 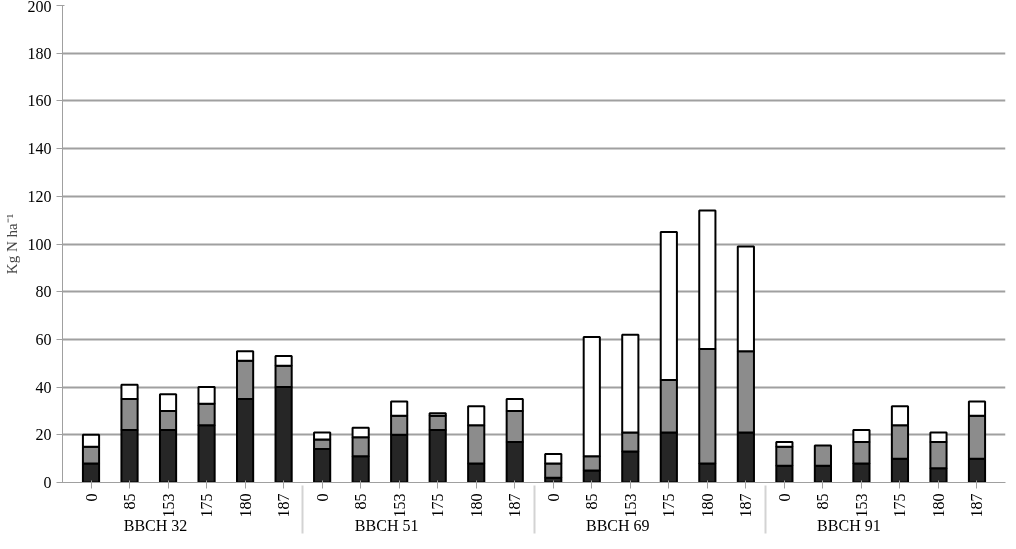 What do you see at coordinates (43, 435) in the screenshot?
I see `y-tick-label: 20` at bounding box center [43, 435].